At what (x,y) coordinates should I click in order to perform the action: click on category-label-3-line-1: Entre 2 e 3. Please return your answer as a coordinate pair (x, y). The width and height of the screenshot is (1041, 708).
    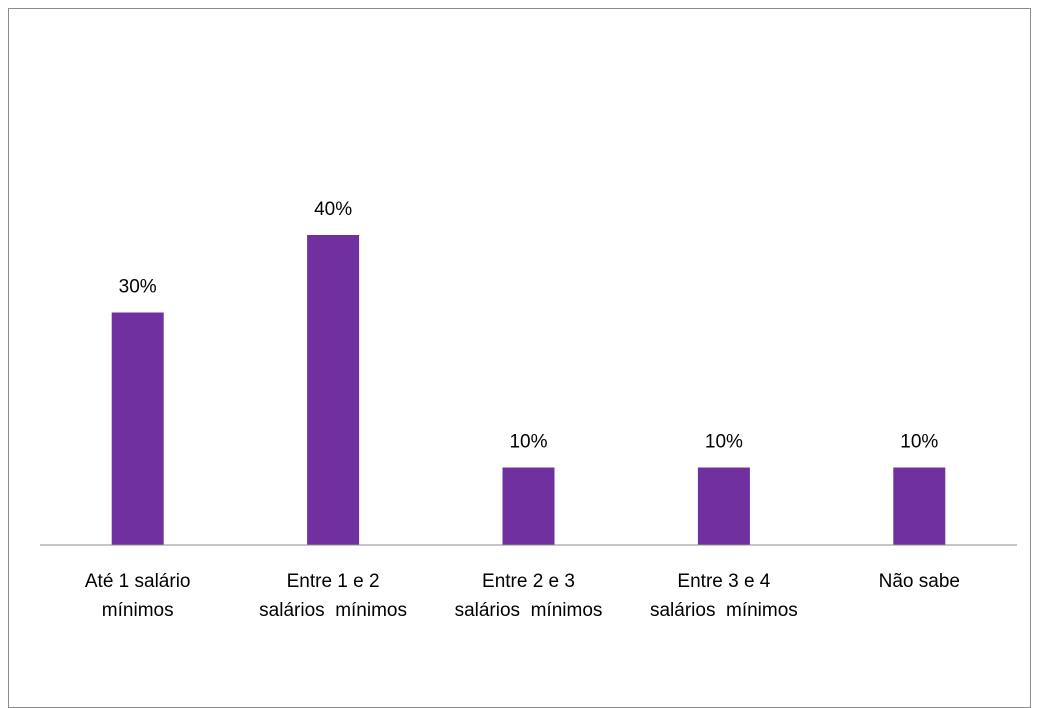
    Looking at the image, I should click on (528, 581).